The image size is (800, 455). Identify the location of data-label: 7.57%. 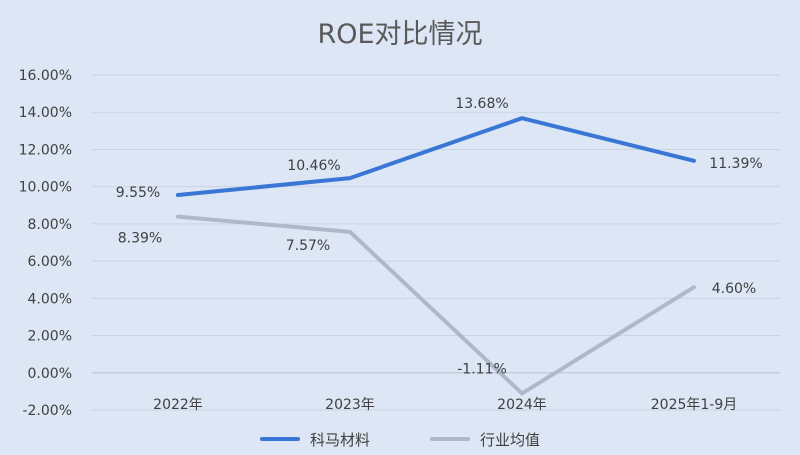
(308, 246).